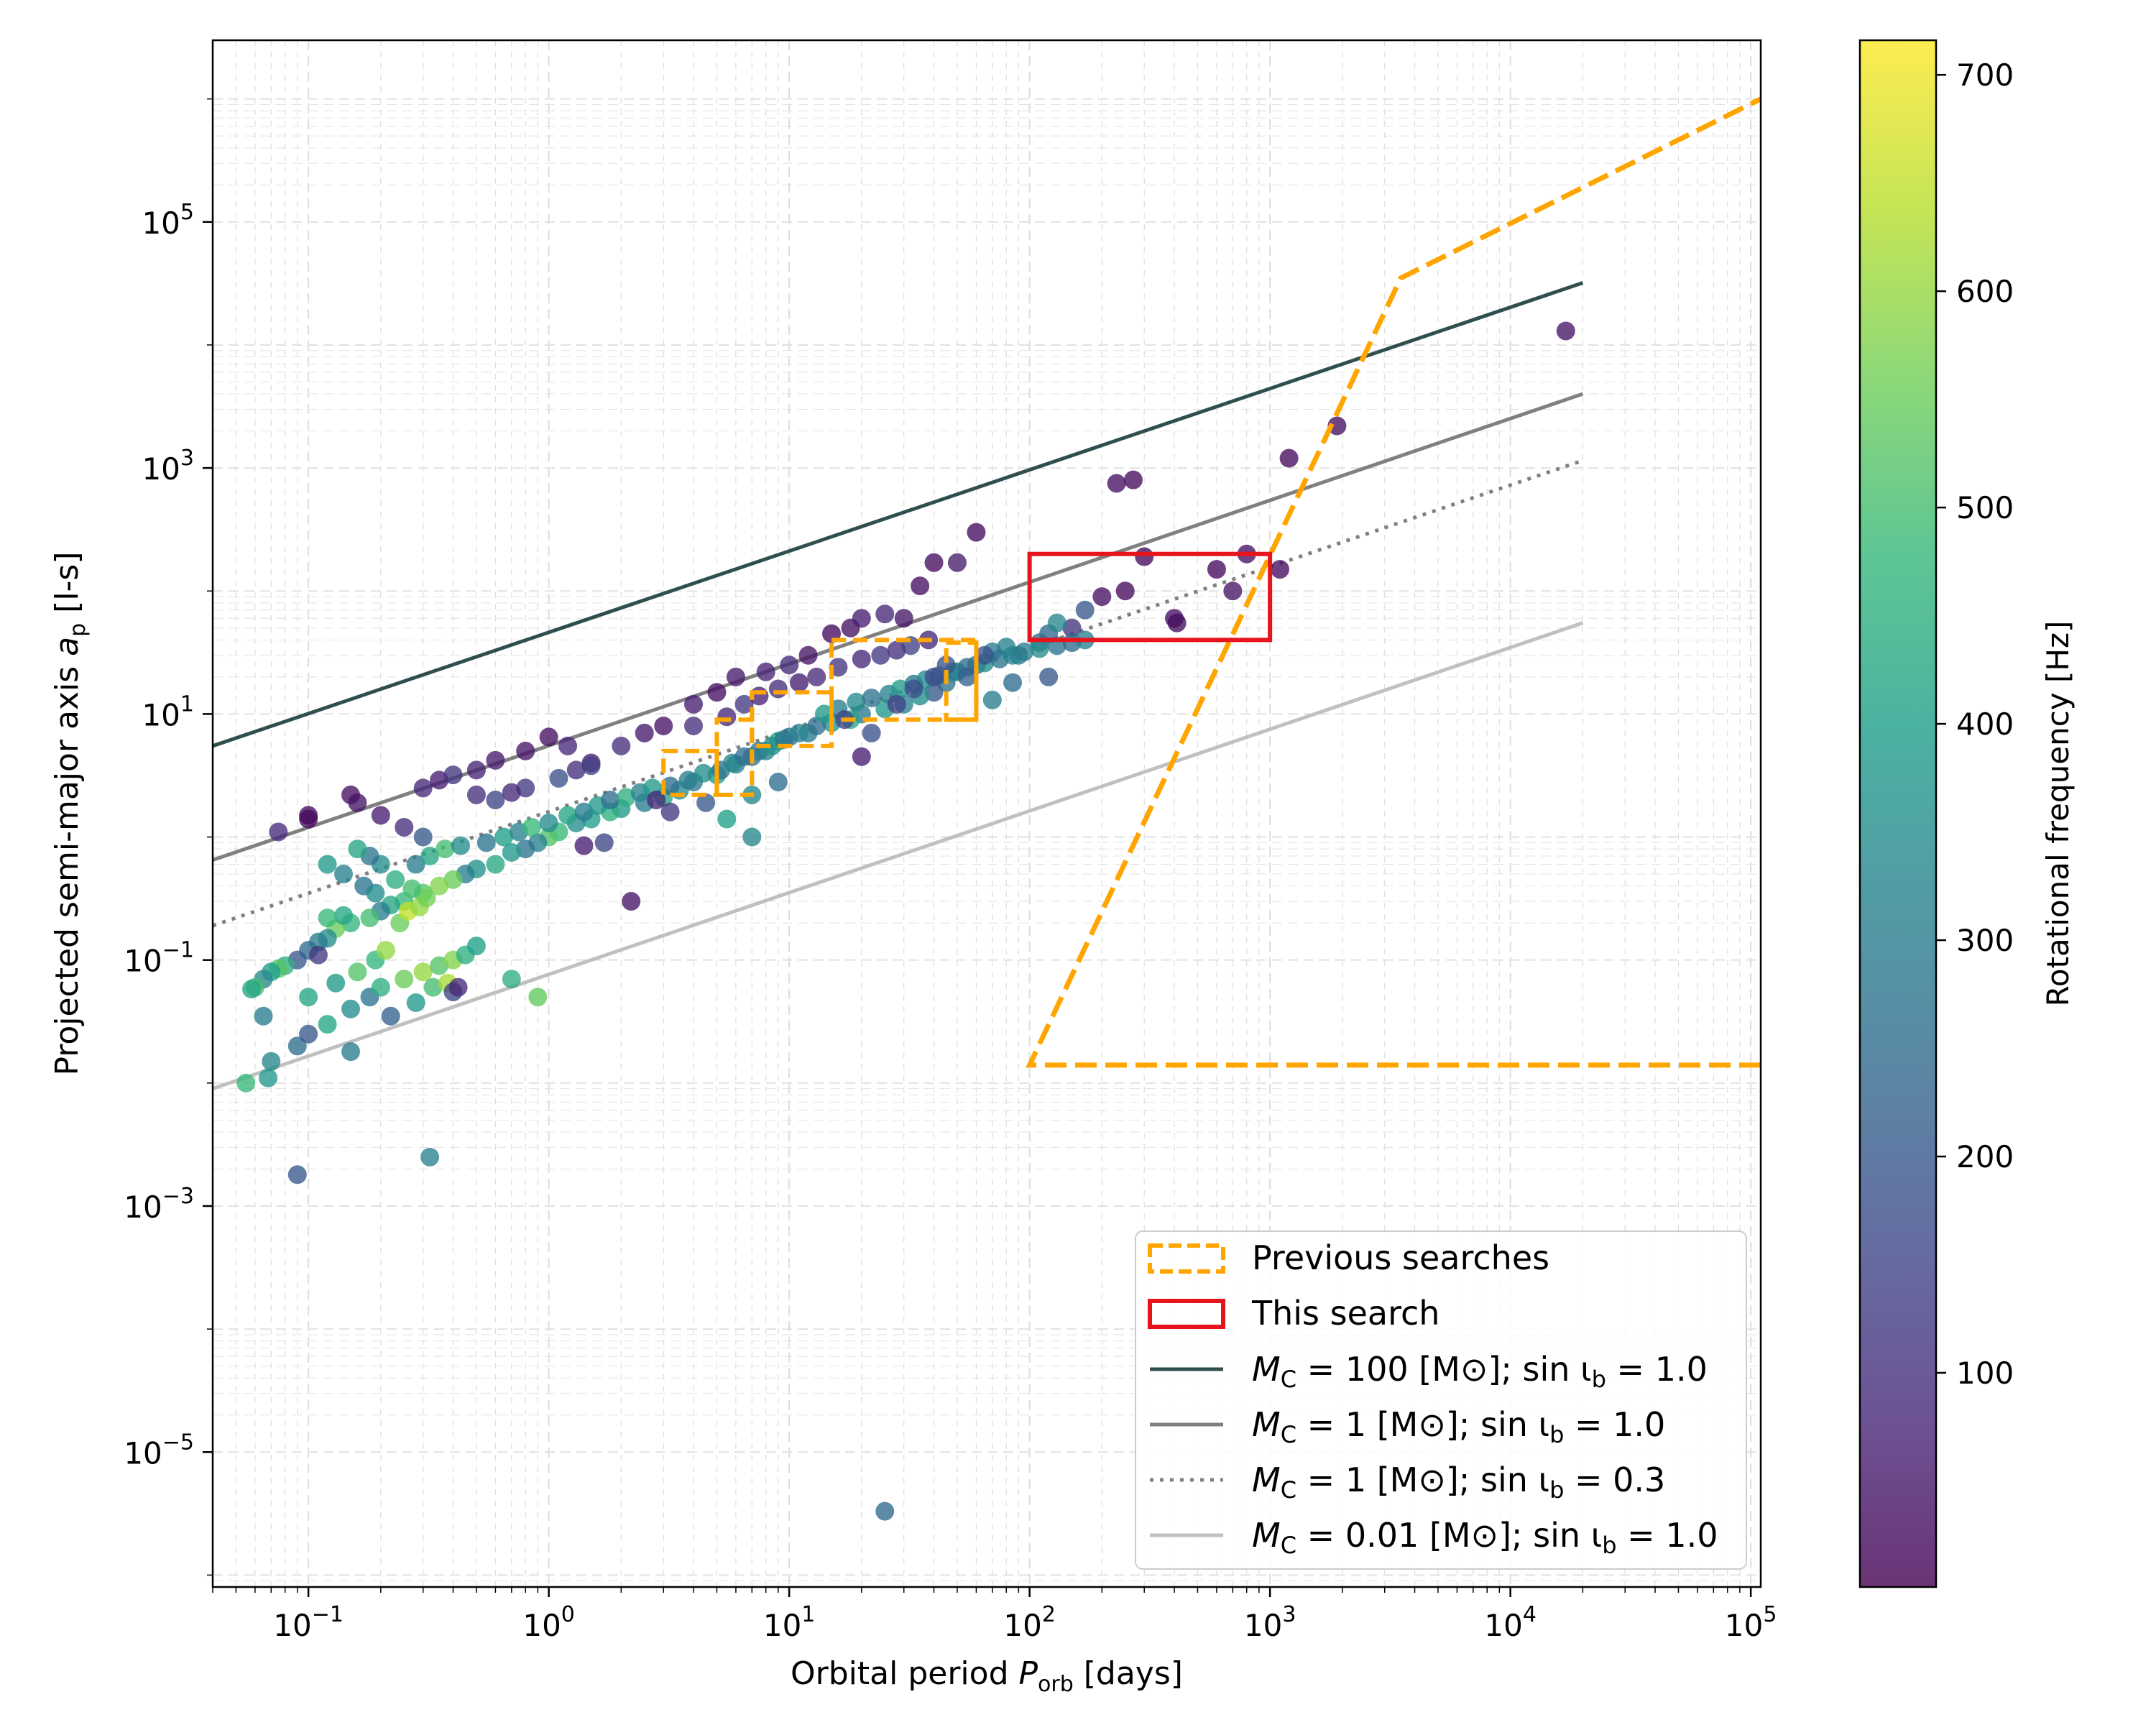 Image resolution: width=2156 pixels, height=1725 pixels. Describe the element at coordinates (70, 813) in the screenshot. I see `y-axis-label: Projected semi-major axis ap [l-s]` at that location.